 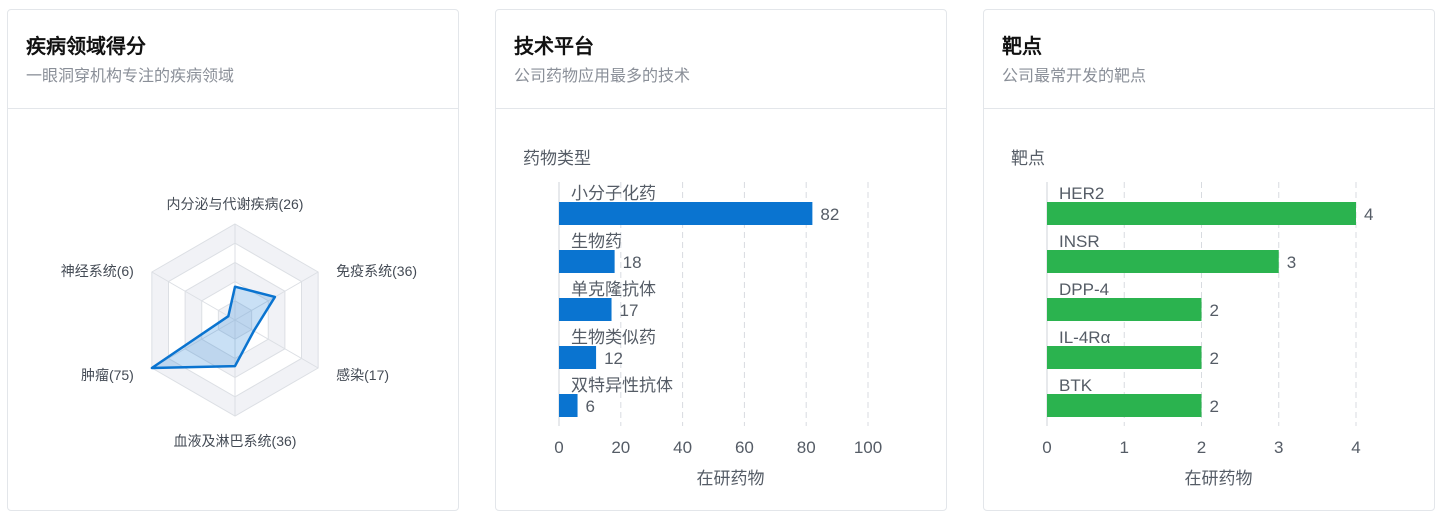 What do you see at coordinates (1278, 447) in the screenshot?
I see `x-tick-label: 3` at bounding box center [1278, 447].